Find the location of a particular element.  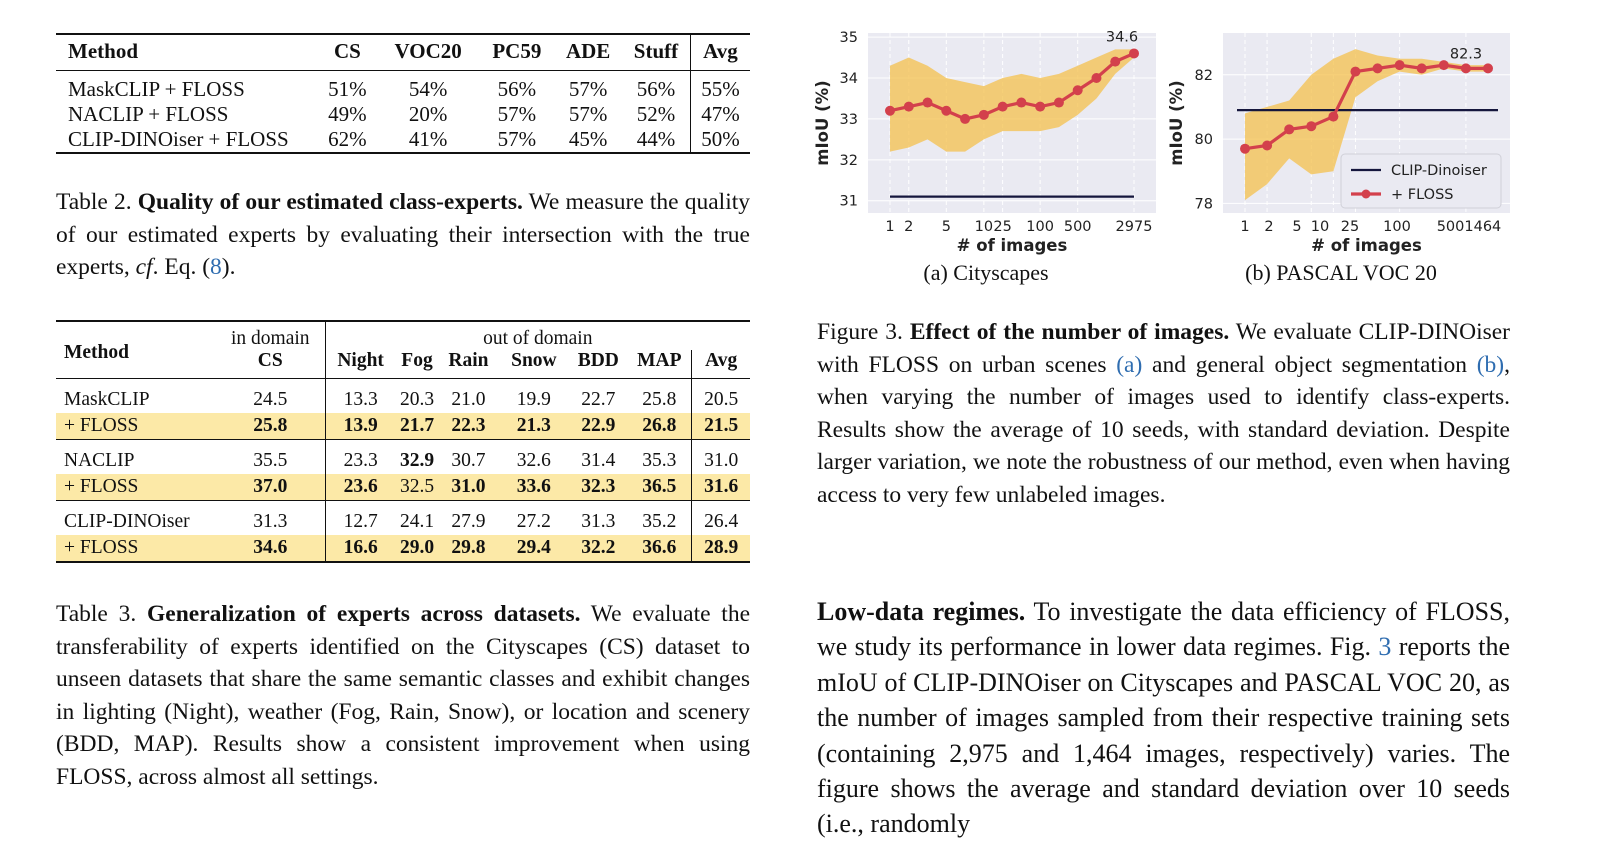

table-cell: 19.9 is located at coordinates (533, 399).